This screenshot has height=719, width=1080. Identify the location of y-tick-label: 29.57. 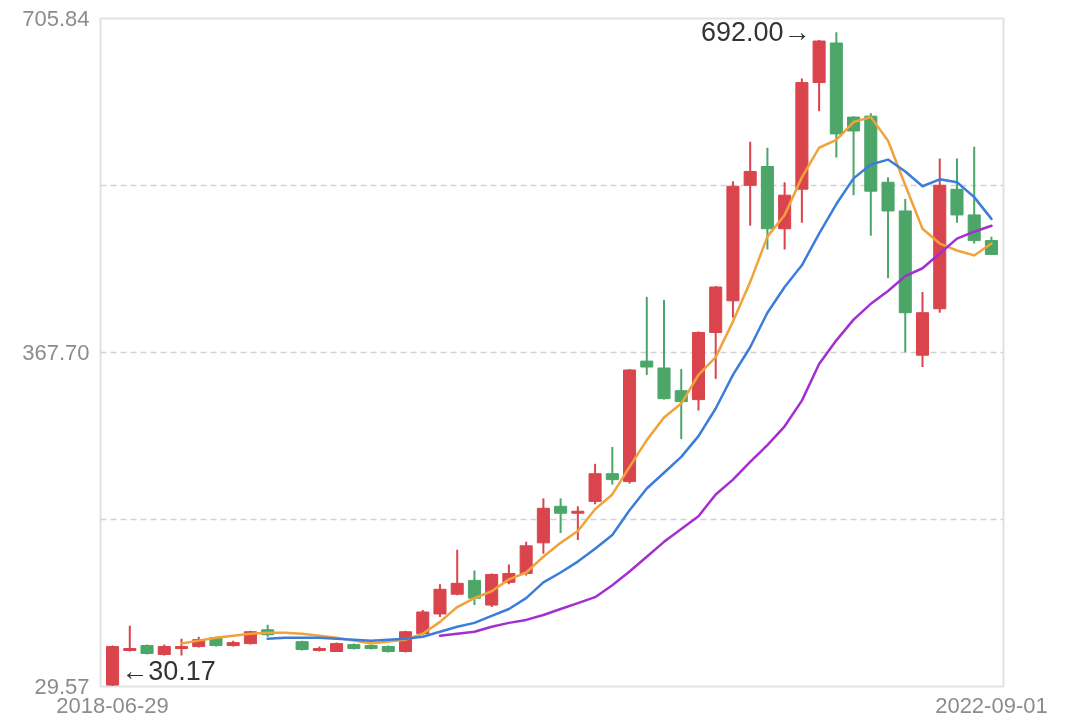
(62, 686).